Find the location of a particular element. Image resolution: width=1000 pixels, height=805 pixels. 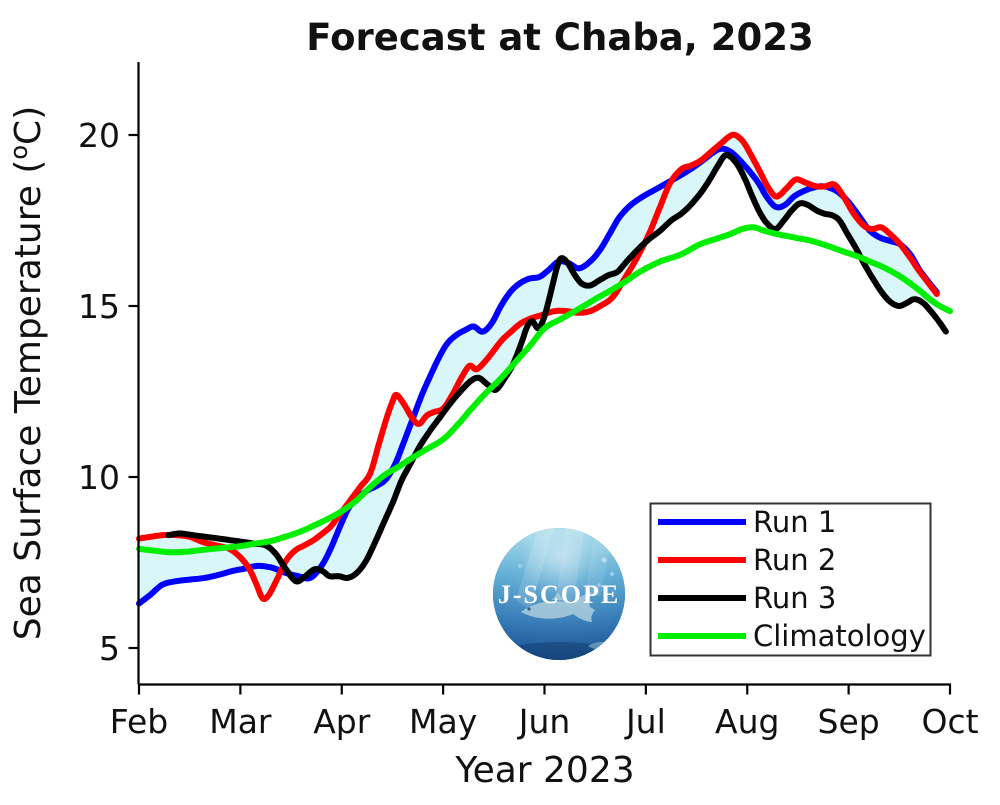

x-tick-label-oct: Oct is located at coordinates (949, 721).